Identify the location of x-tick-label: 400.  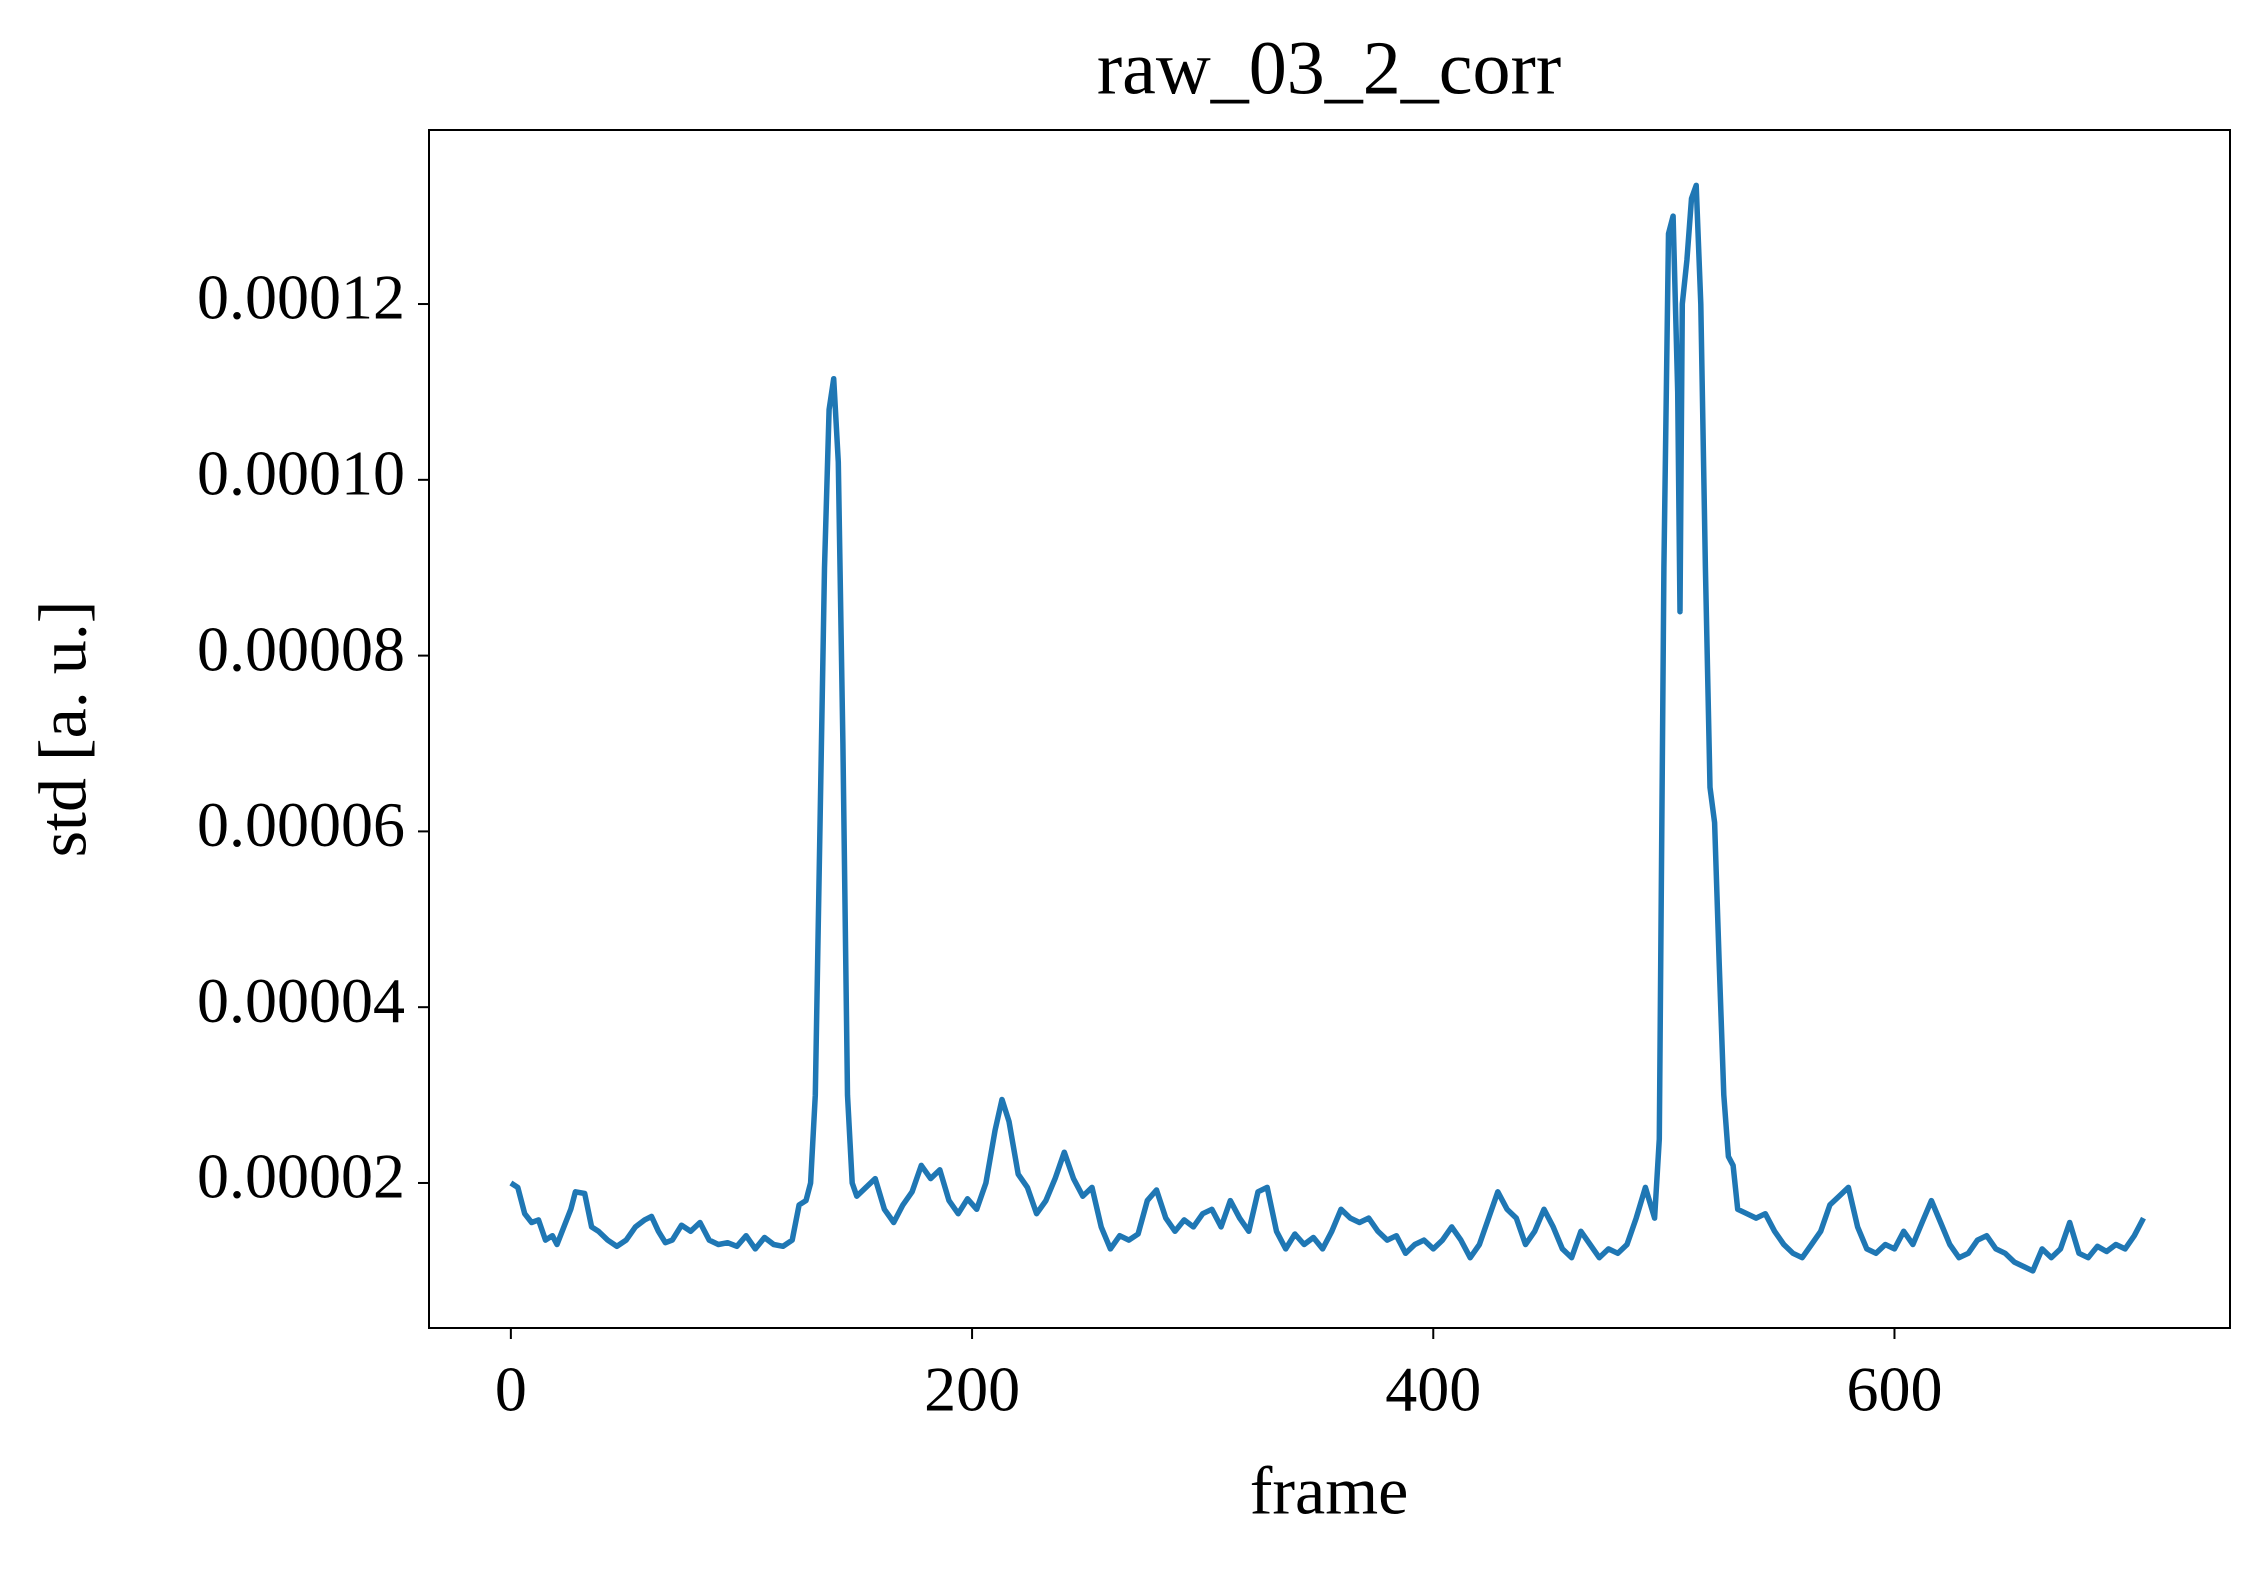
(1433, 1389).